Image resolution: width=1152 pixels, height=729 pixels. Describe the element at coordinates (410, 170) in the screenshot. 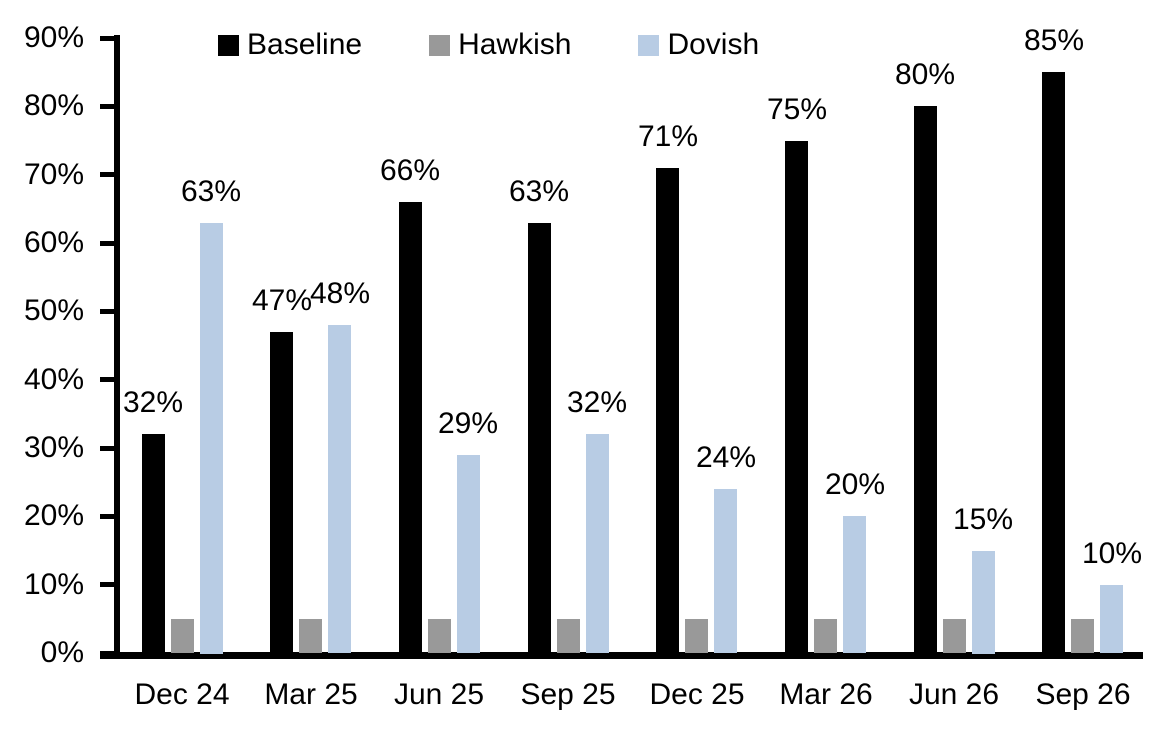

I see `data-label-baseline-jun-25: 66%` at that location.